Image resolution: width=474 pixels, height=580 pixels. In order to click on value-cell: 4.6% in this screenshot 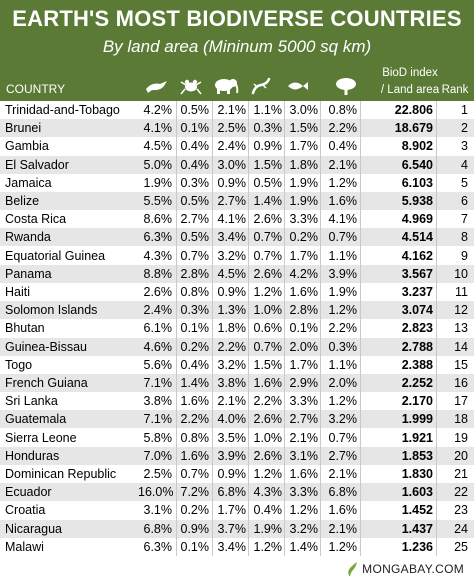, I will do `click(158, 346)`.